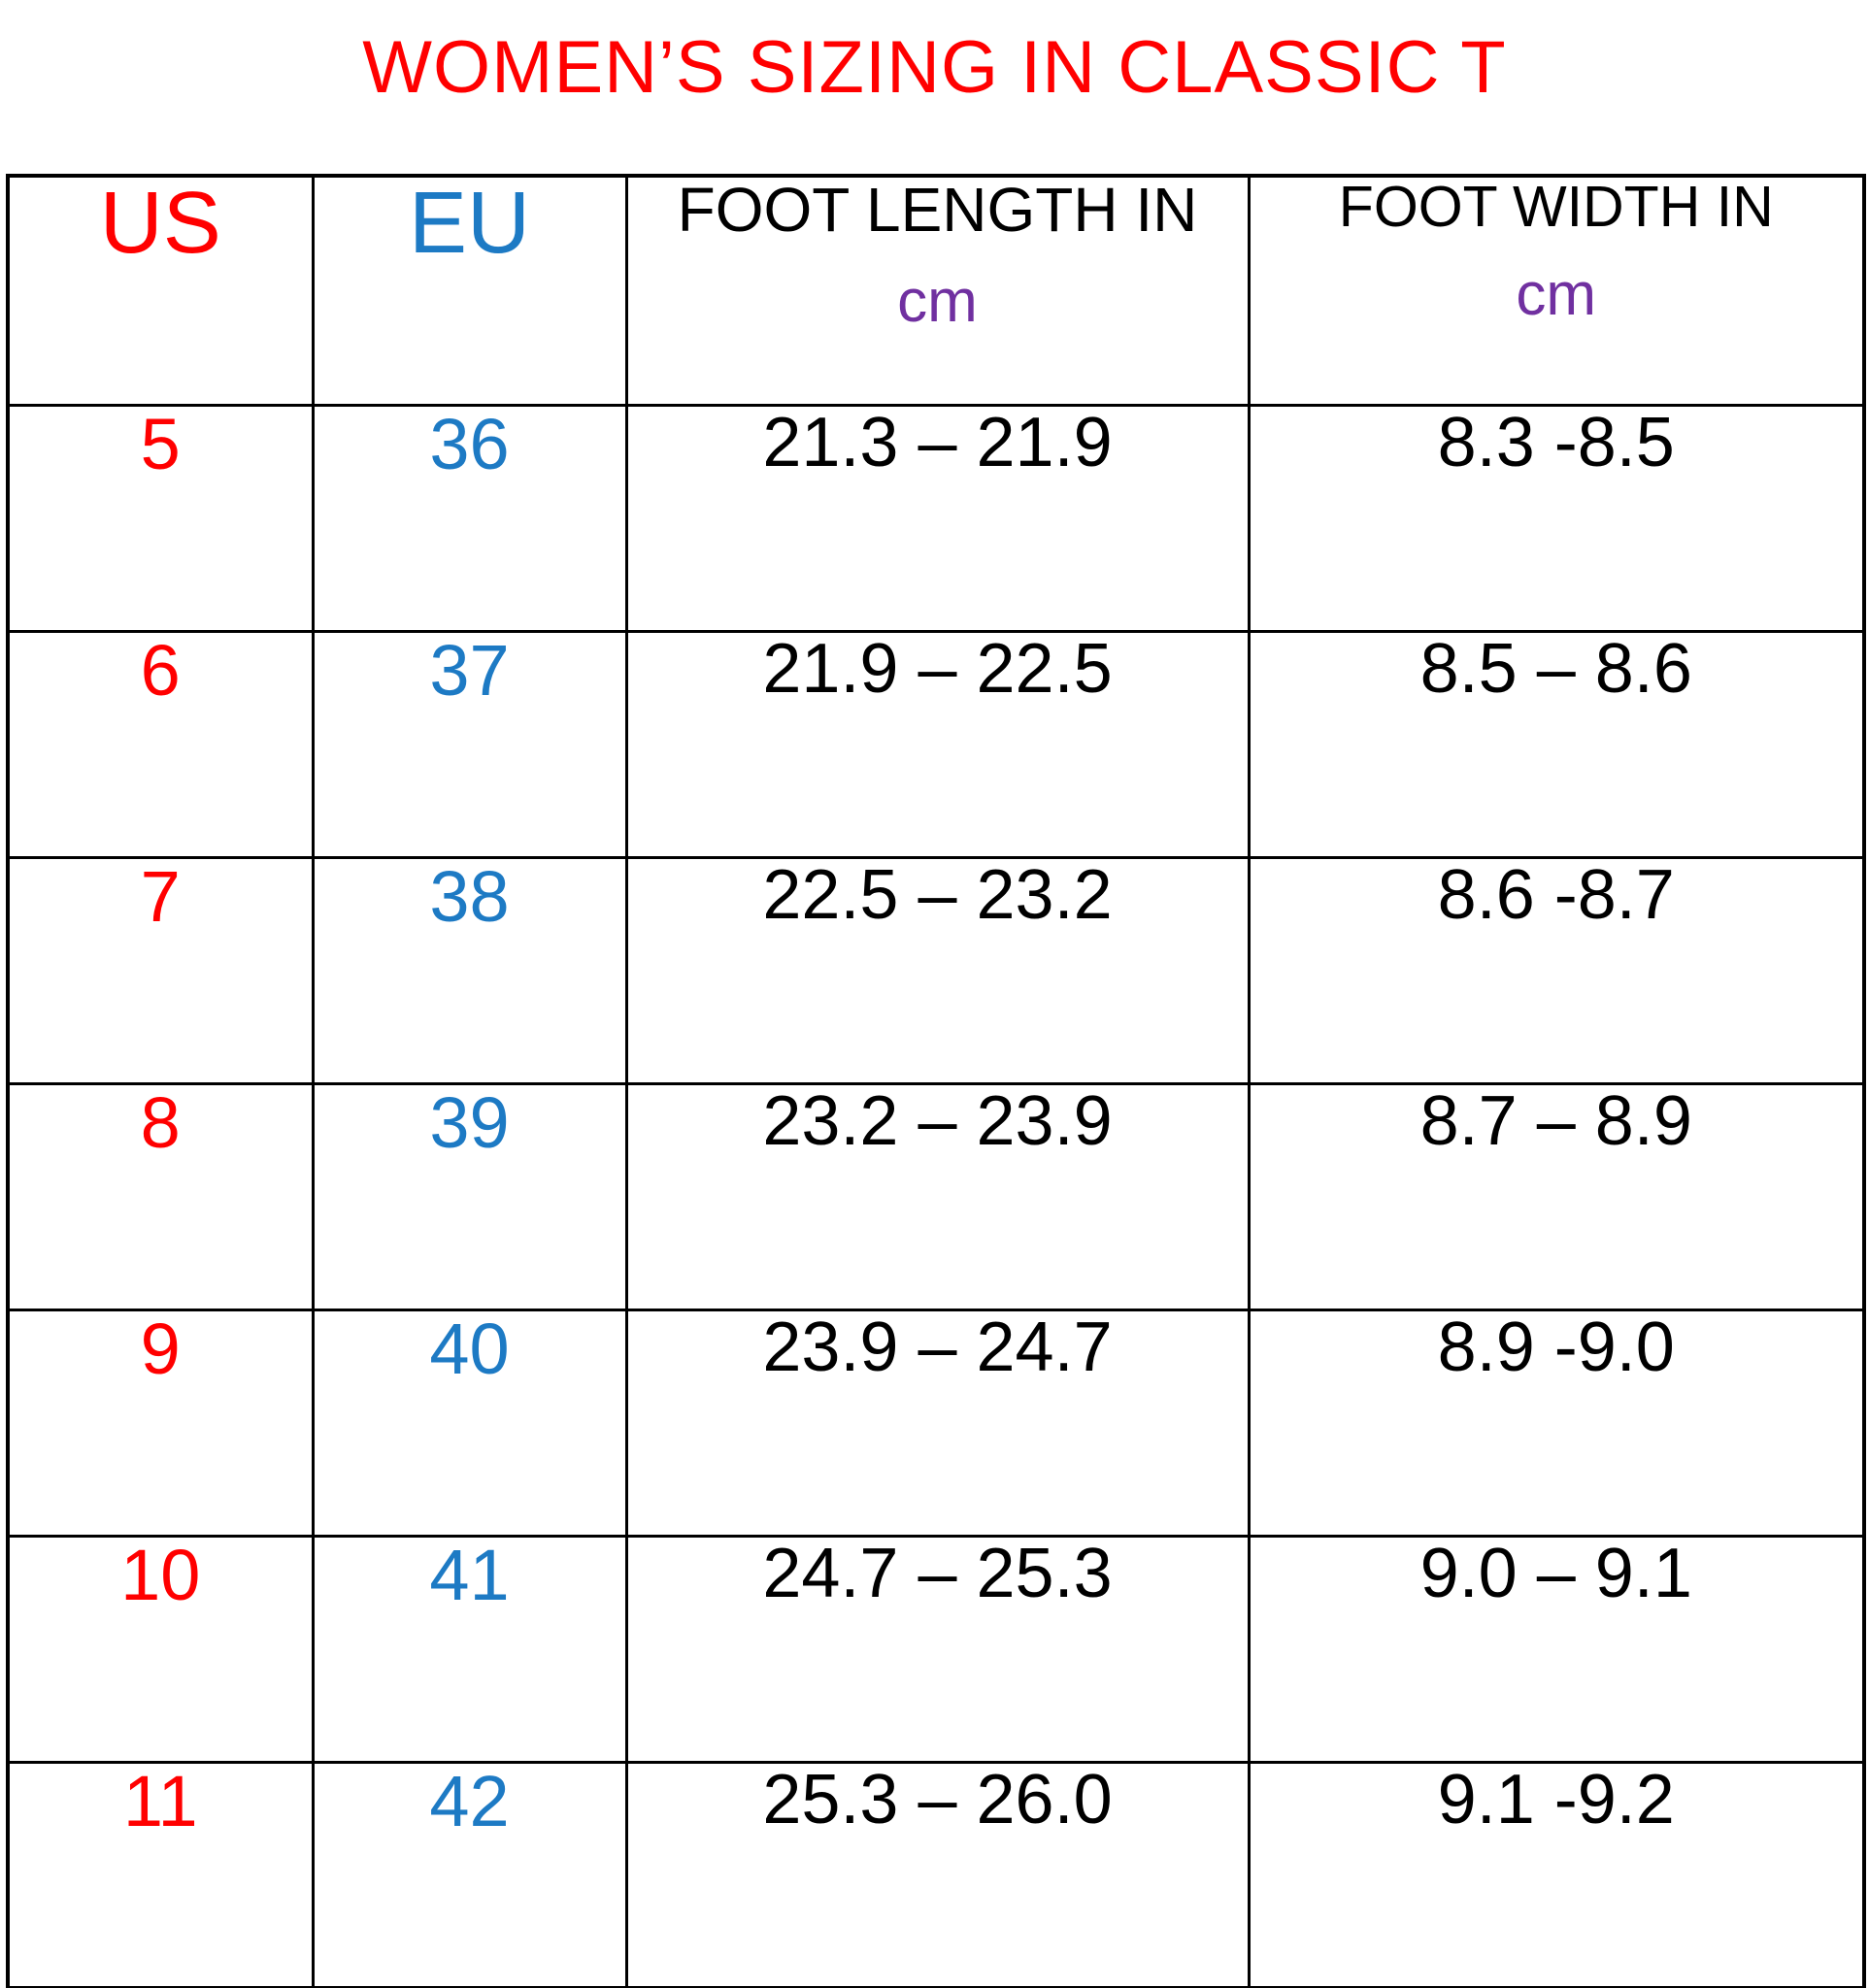 The height and width of the screenshot is (1988, 1869). I want to click on cell-us: 5, so click(161, 518).